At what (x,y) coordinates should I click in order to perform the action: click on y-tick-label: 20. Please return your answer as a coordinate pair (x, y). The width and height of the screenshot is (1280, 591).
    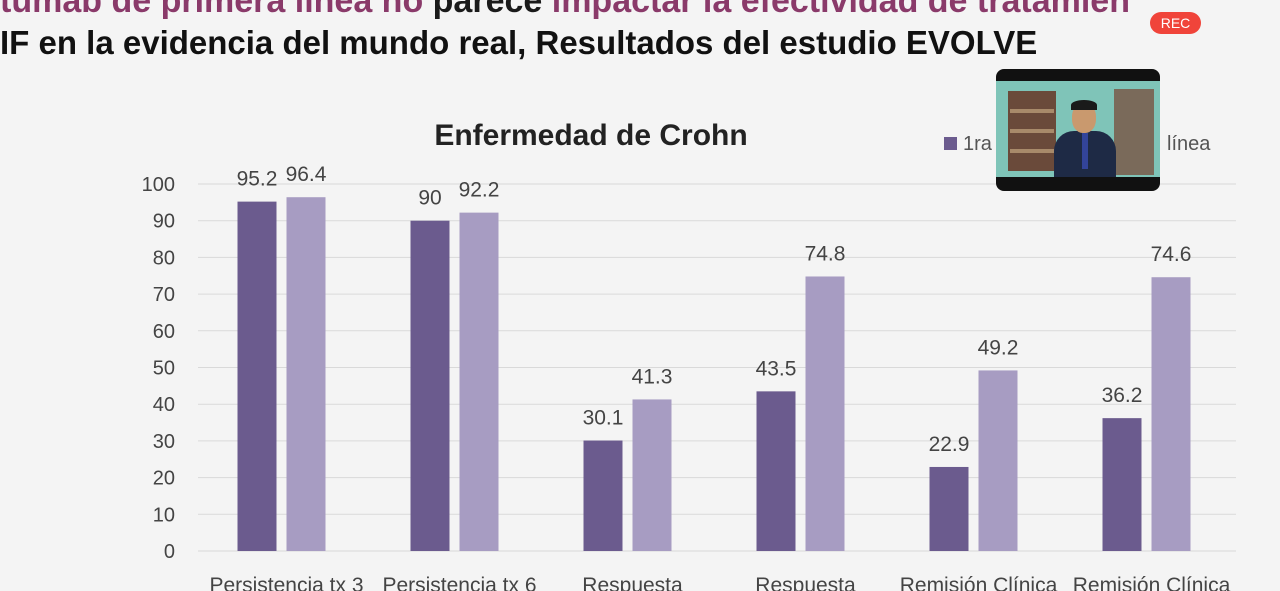
    Looking at the image, I should click on (164, 479).